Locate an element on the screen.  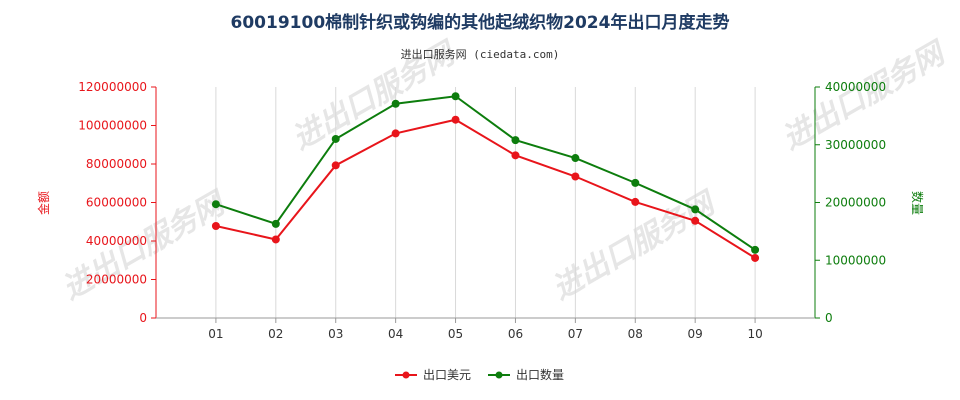
y-left-tick-label: 100000000 is located at coordinates (112, 126).